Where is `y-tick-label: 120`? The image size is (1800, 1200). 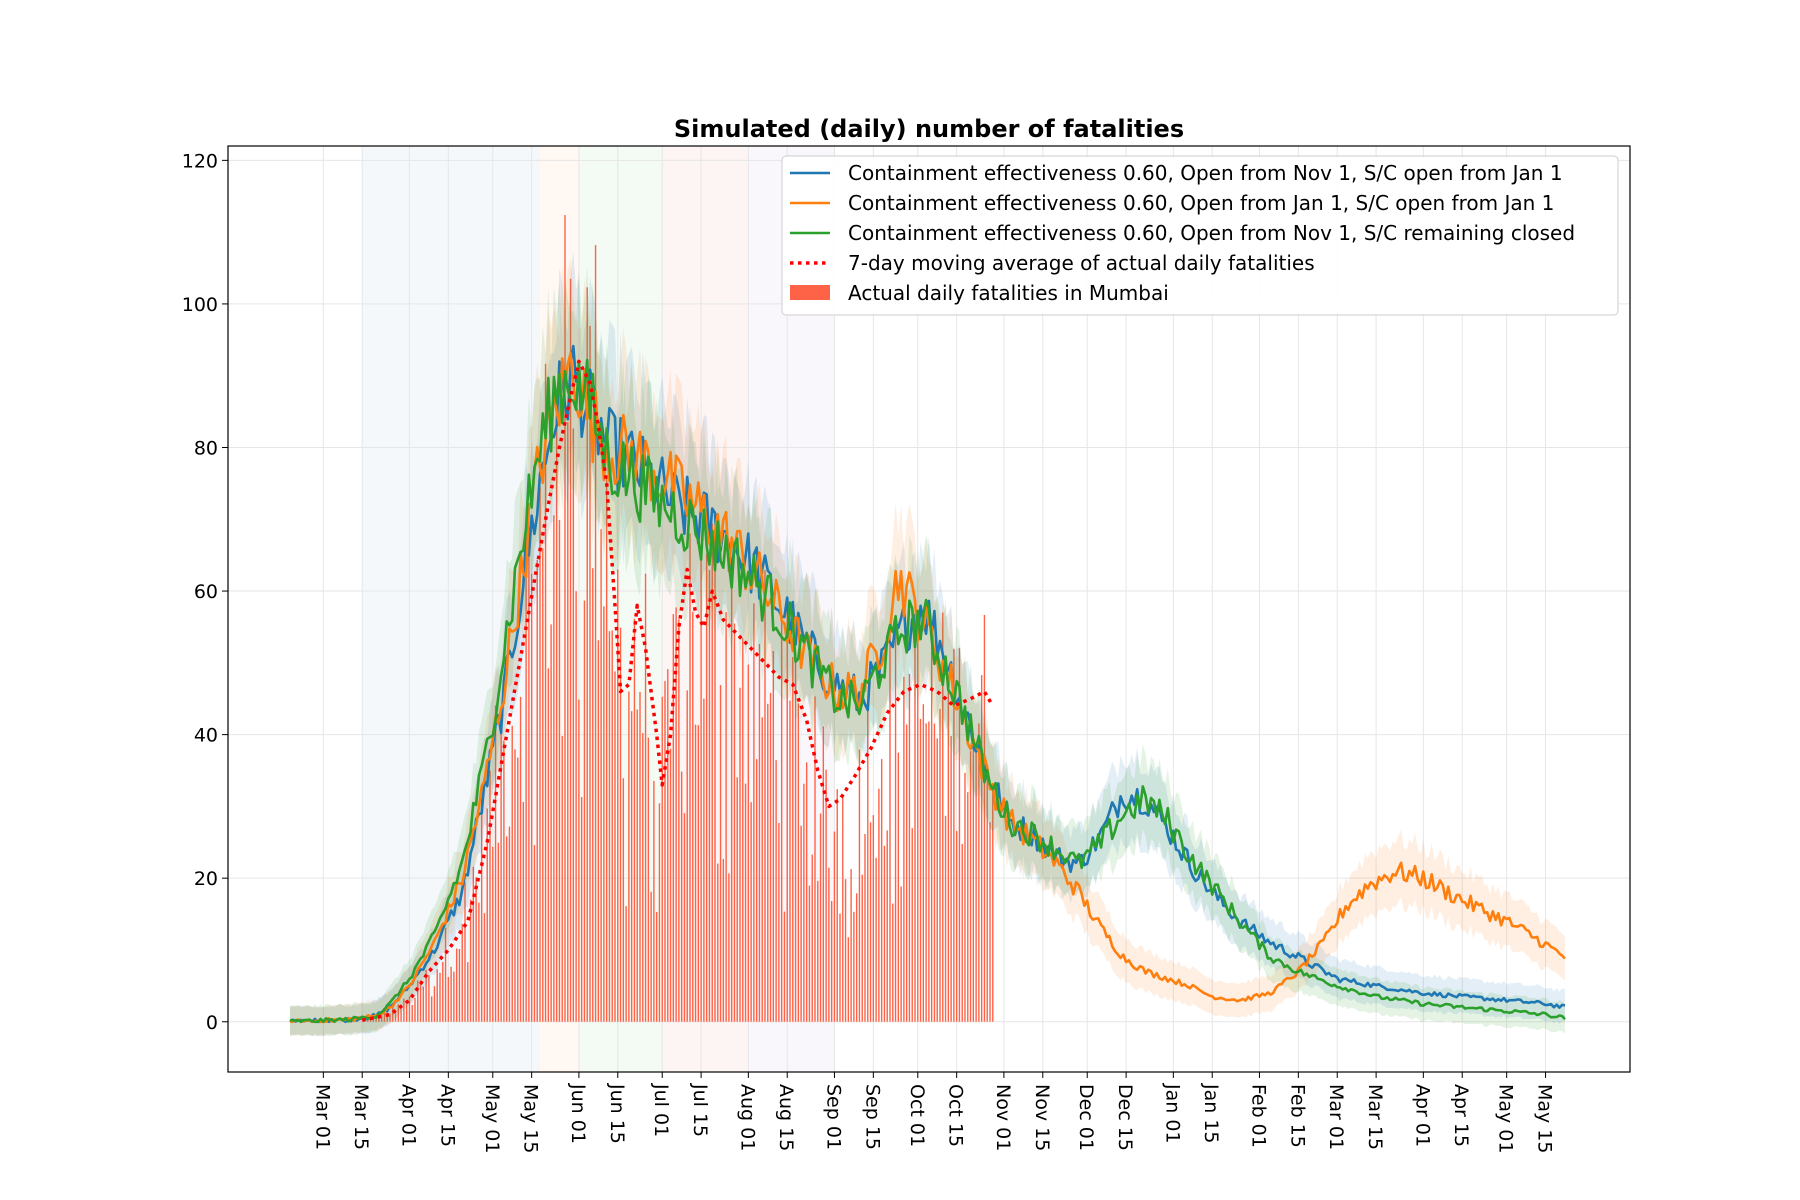 y-tick-label: 120 is located at coordinates (200, 161).